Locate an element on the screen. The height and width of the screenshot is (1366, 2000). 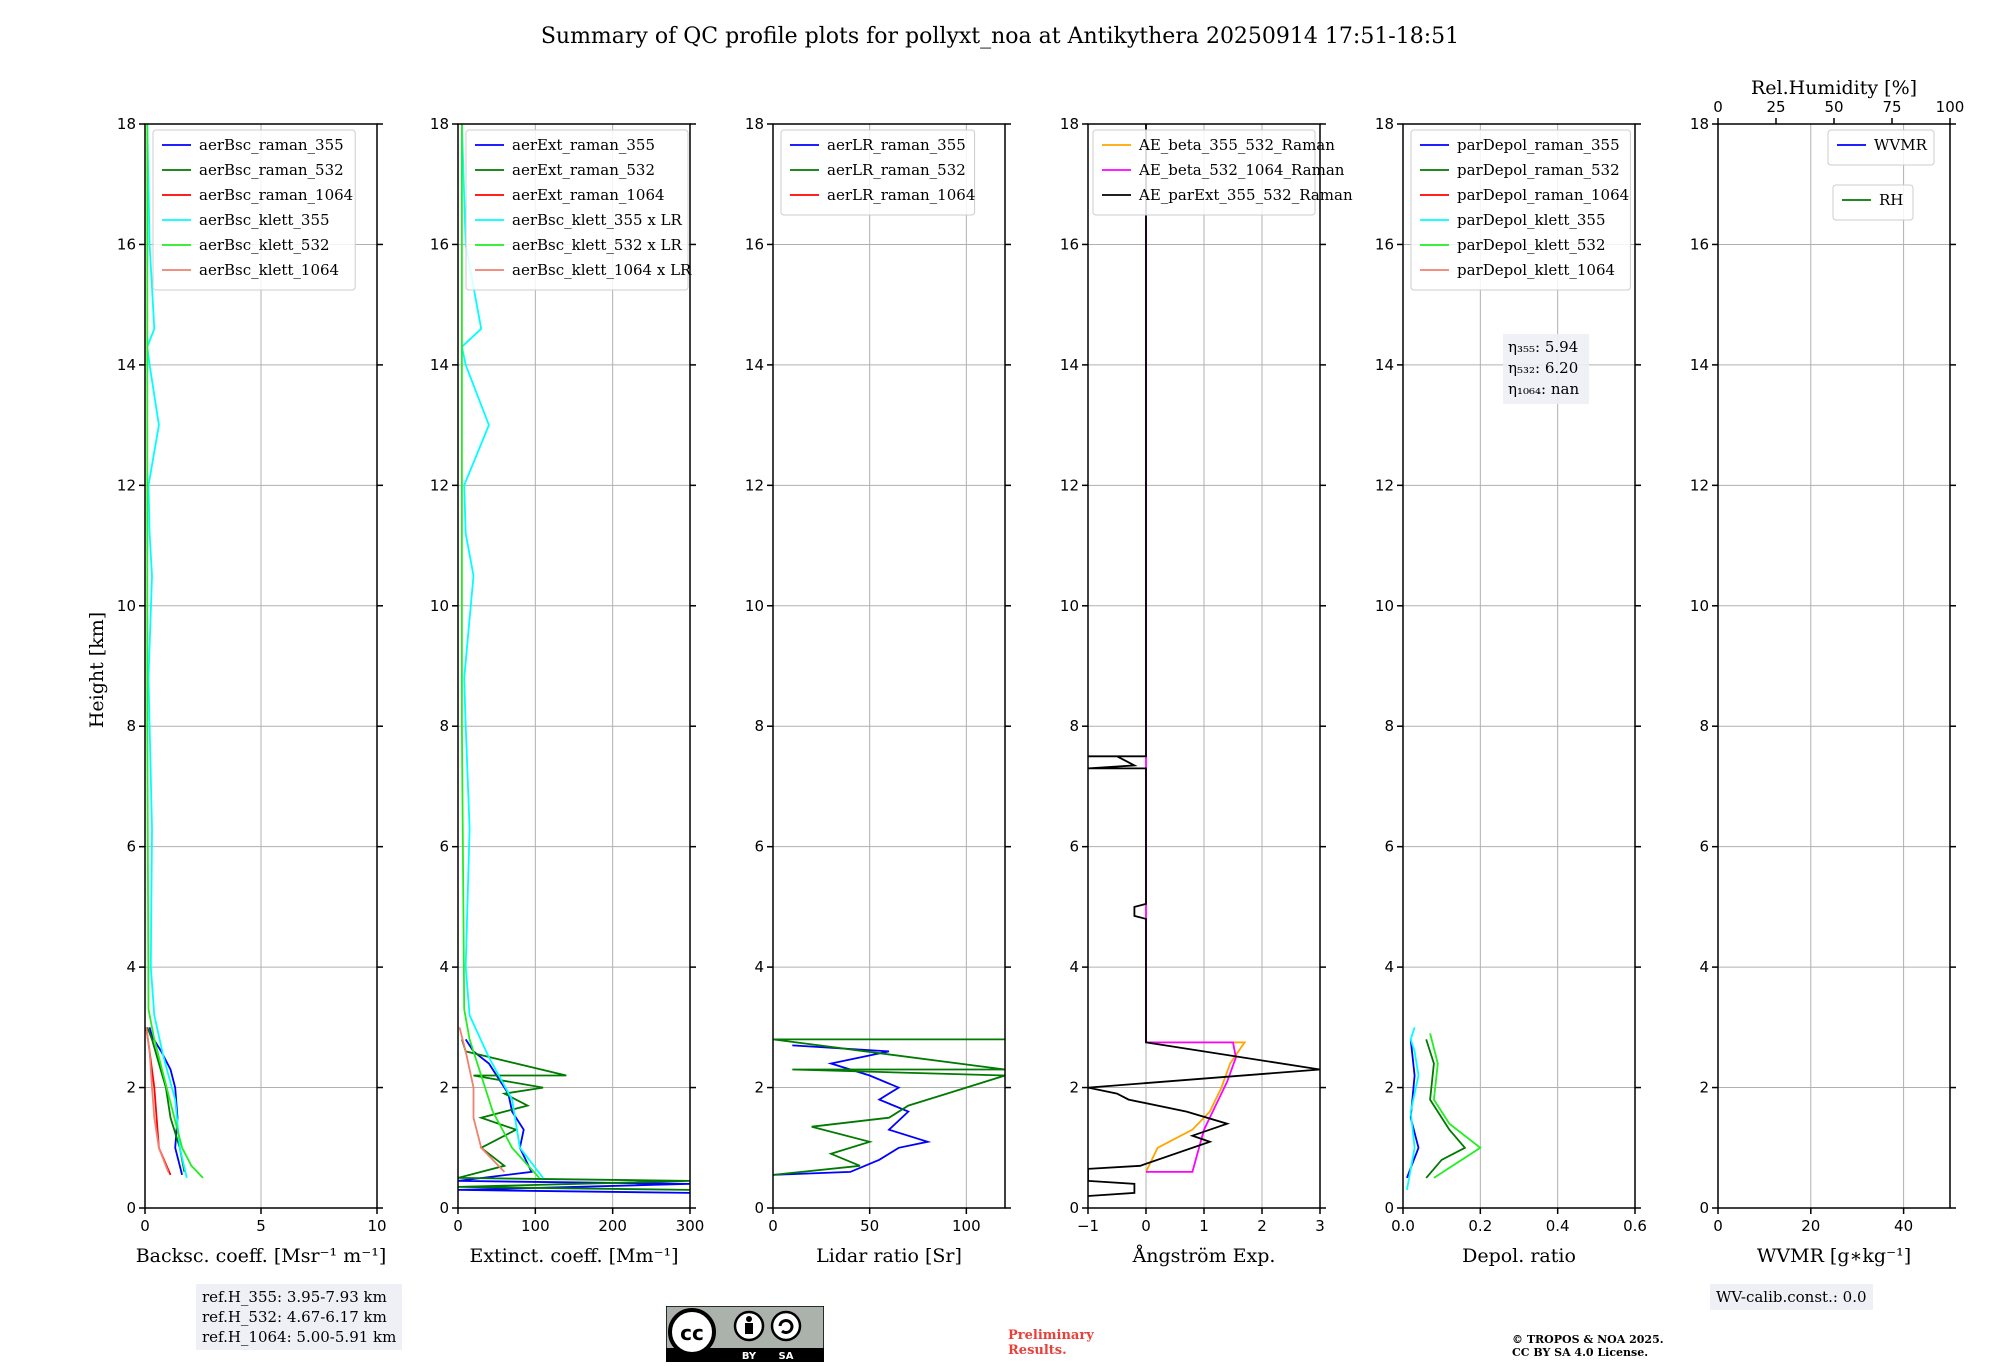
cc-icon is located at coordinates (692, 1332).